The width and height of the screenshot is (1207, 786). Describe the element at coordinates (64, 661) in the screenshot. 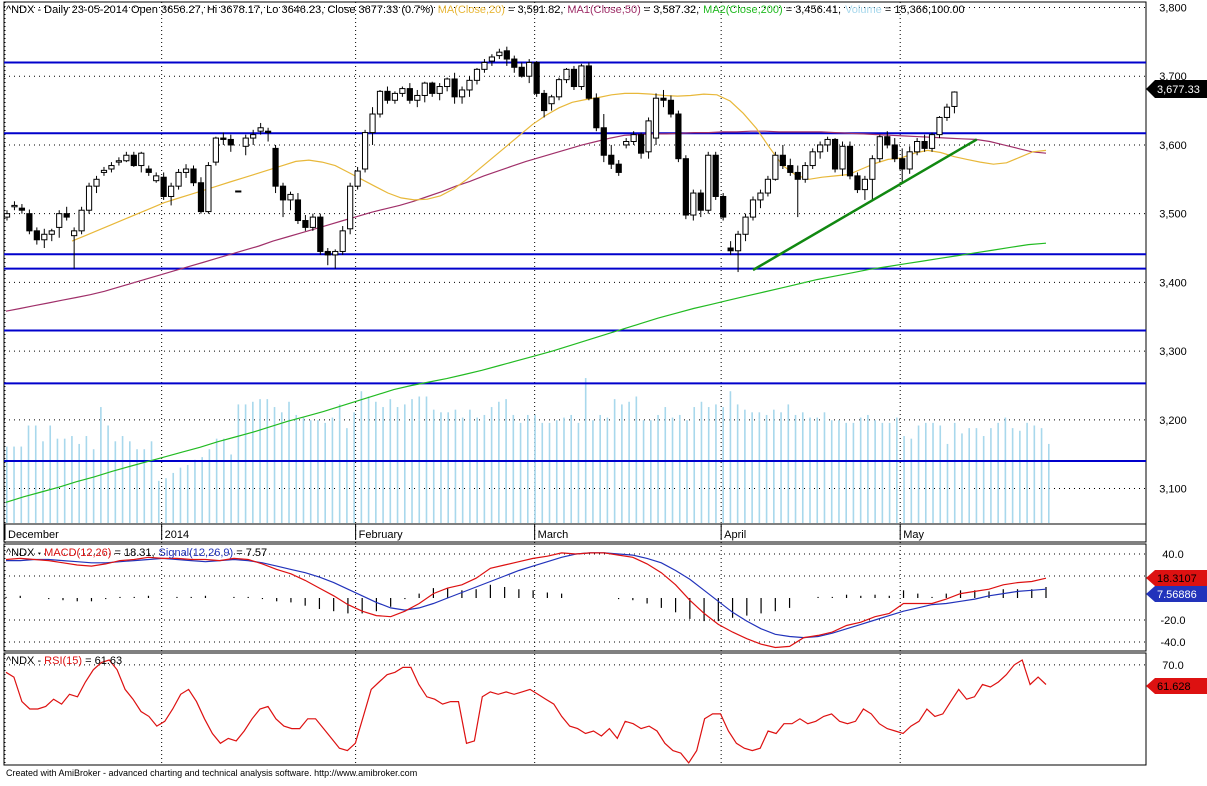

I see `rsi-header: ^NDX - RSI(15) = 61.63` at that location.